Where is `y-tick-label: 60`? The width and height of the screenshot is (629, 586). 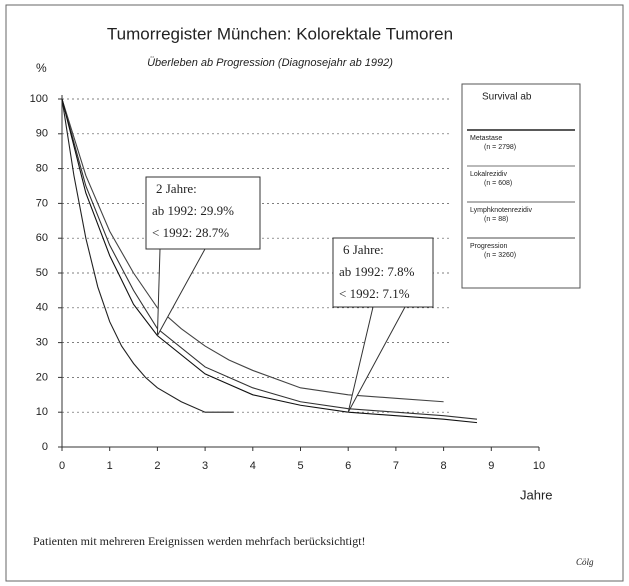
y-tick-label: 60 is located at coordinates (42, 238).